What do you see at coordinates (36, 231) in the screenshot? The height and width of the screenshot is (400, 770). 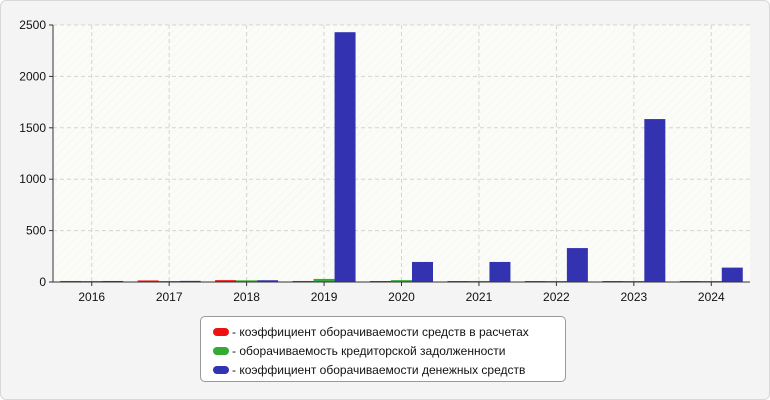 I see `y-tick-label: 500` at bounding box center [36, 231].